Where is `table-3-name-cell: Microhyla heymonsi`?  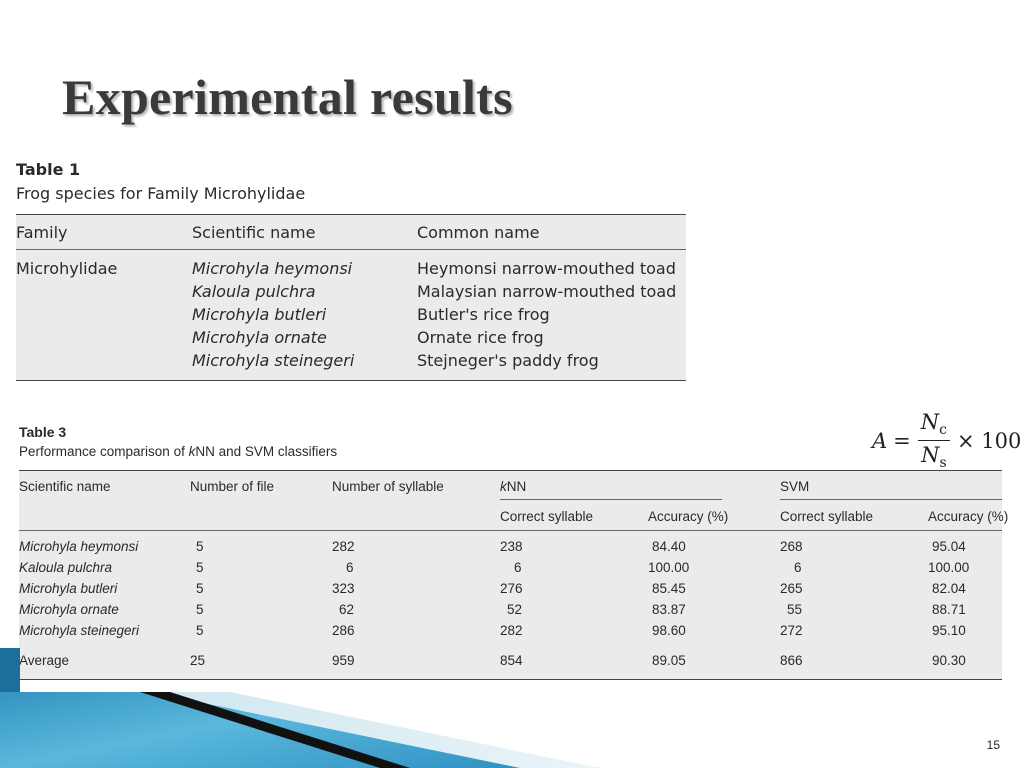
table-3-name-cell: Microhyla heymonsi is located at coordinates (79, 546).